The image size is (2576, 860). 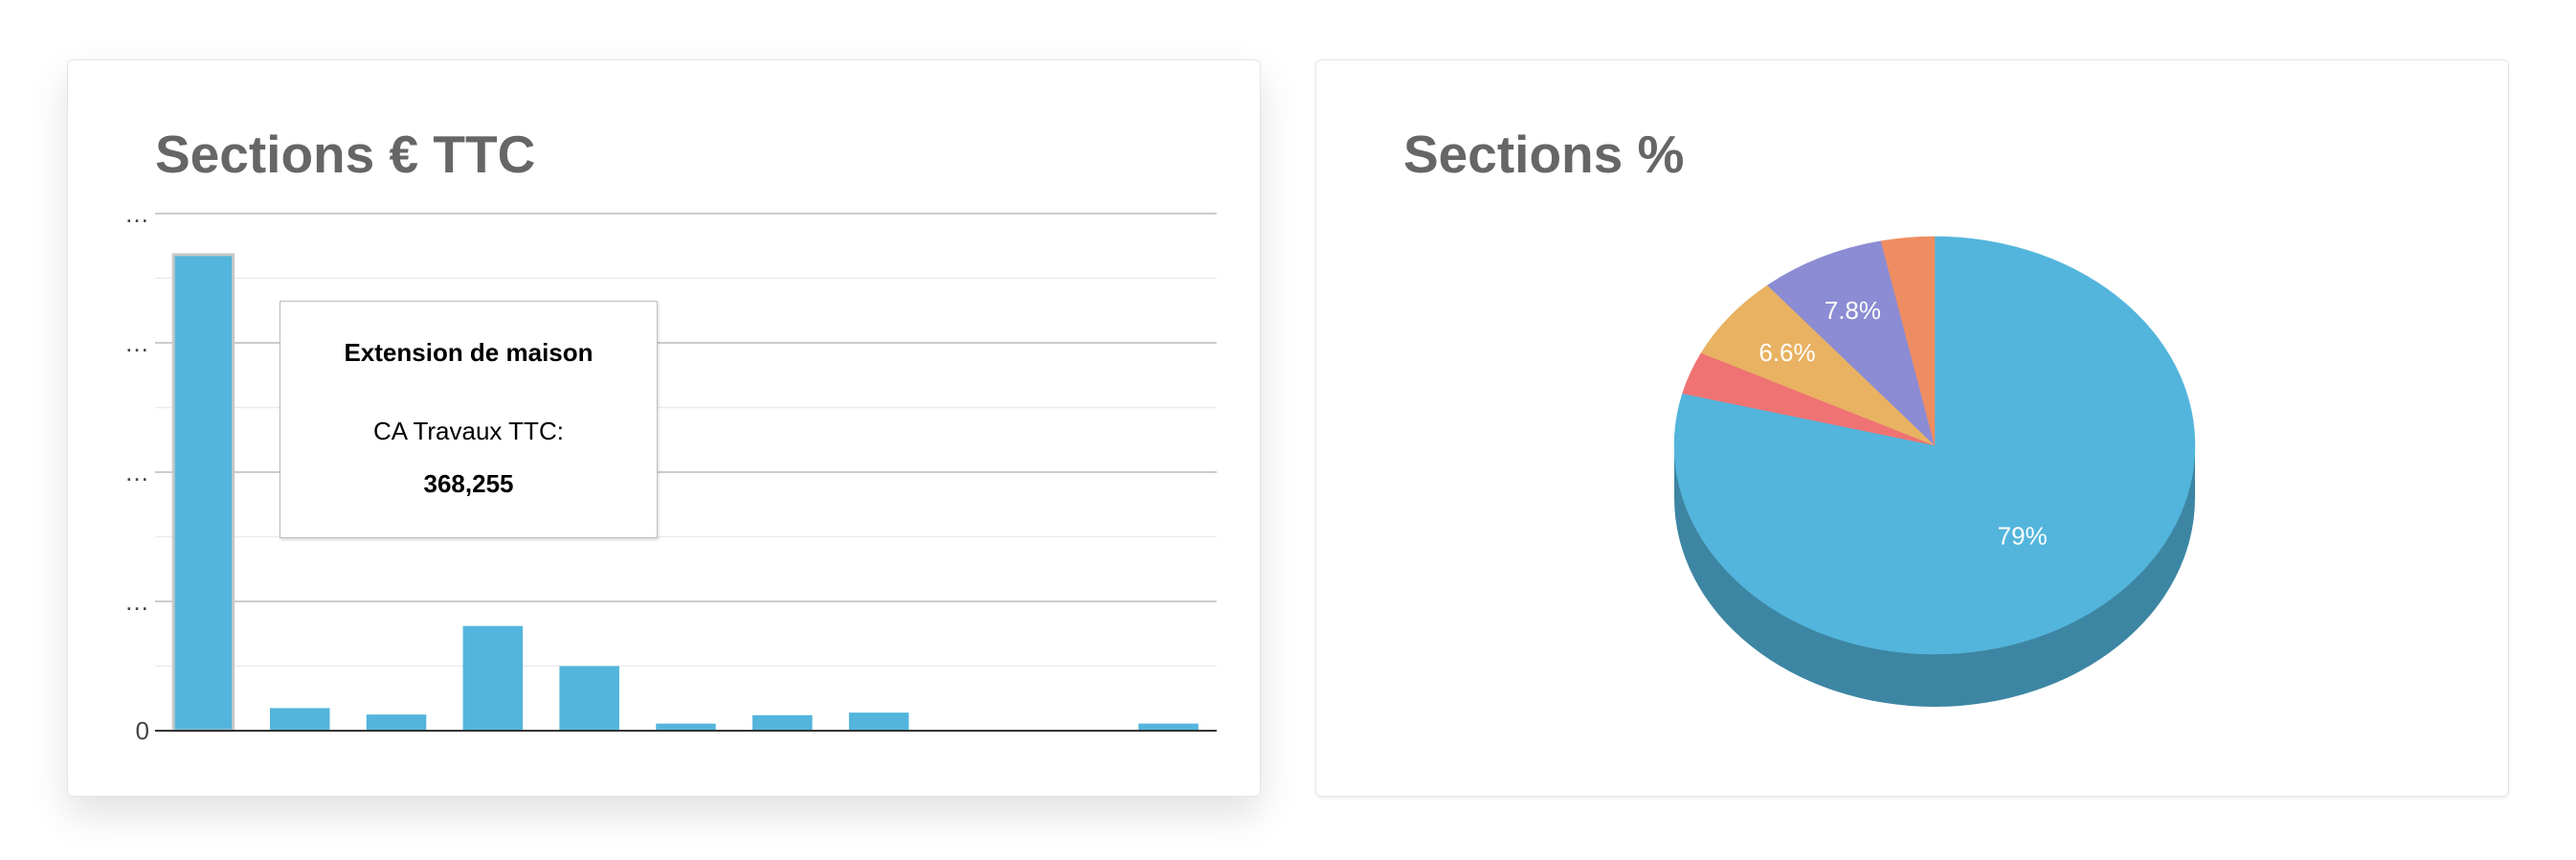 I want to click on pie-chart-title: Sections %, so click(x=1544, y=154).